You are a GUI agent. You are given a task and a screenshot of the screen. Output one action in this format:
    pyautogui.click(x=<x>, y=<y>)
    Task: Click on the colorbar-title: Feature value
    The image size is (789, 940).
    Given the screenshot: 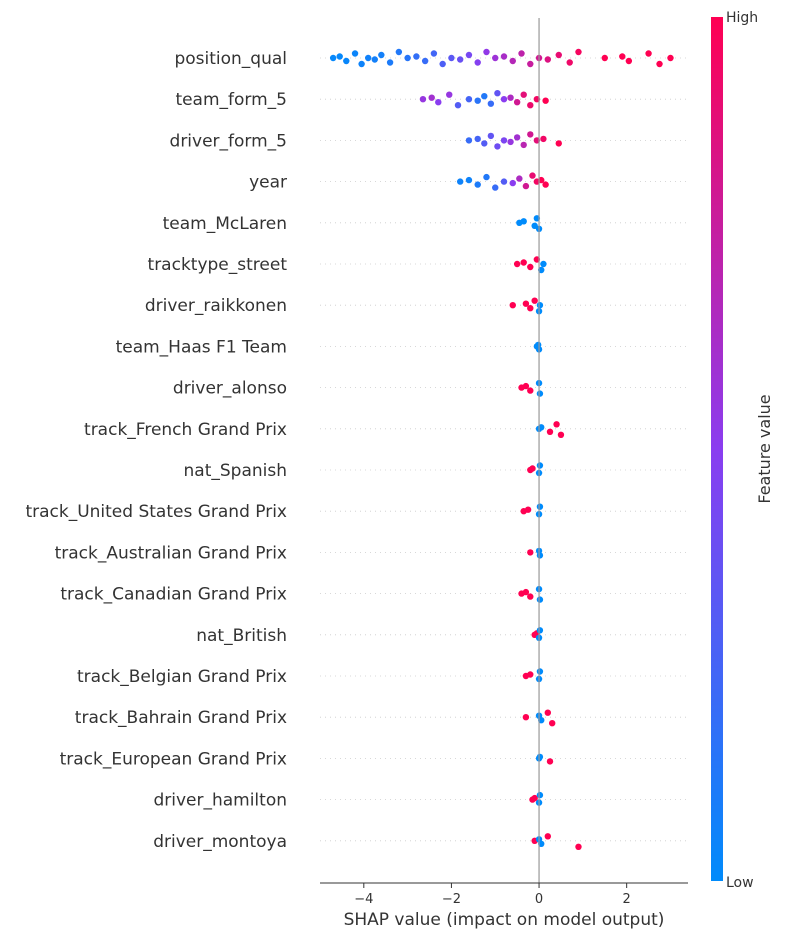 What is the action you would take?
    pyautogui.click(x=764, y=448)
    